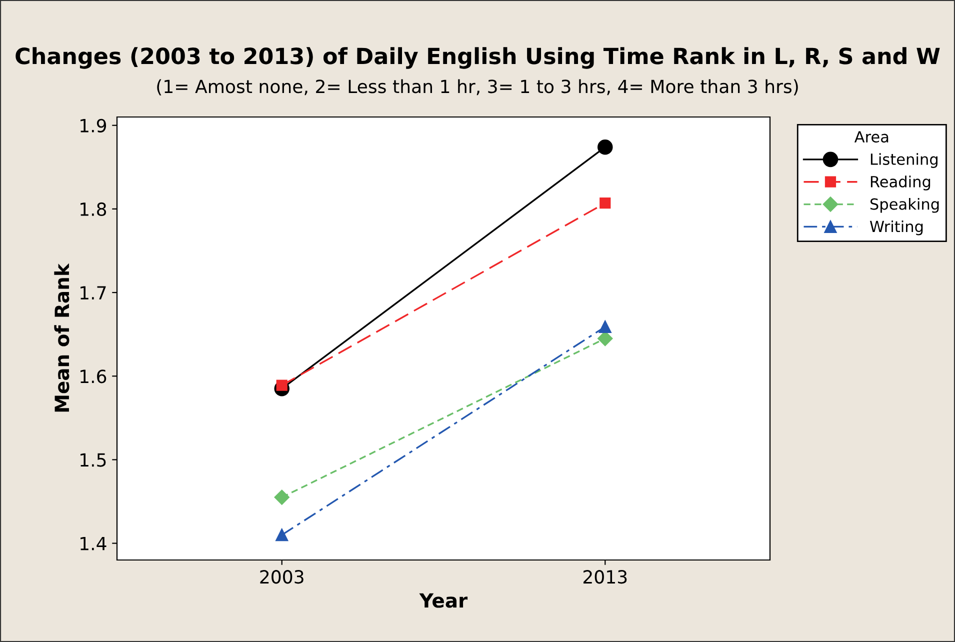 This screenshot has height=642, width=955. What do you see at coordinates (93, 377) in the screenshot?
I see `y-tick-label: 1.6` at bounding box center [93, 377].